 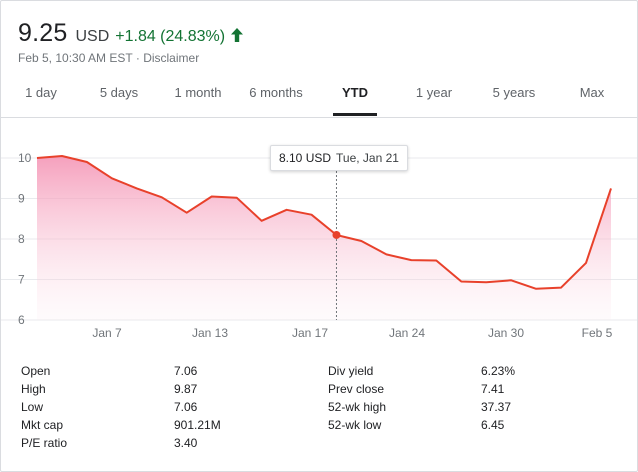 What do you see at coordinates (493, 389) in the screenshot?
I see `stat-value-prev-close: 7.41` at bounding box center [493, 389].